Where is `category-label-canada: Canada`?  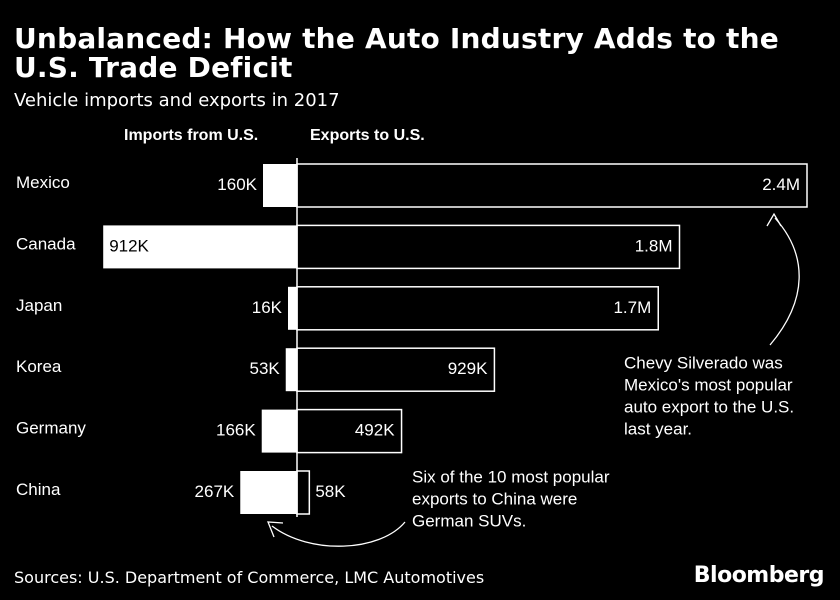 category-label-canada: Canada is located at coordinates (46, 243).